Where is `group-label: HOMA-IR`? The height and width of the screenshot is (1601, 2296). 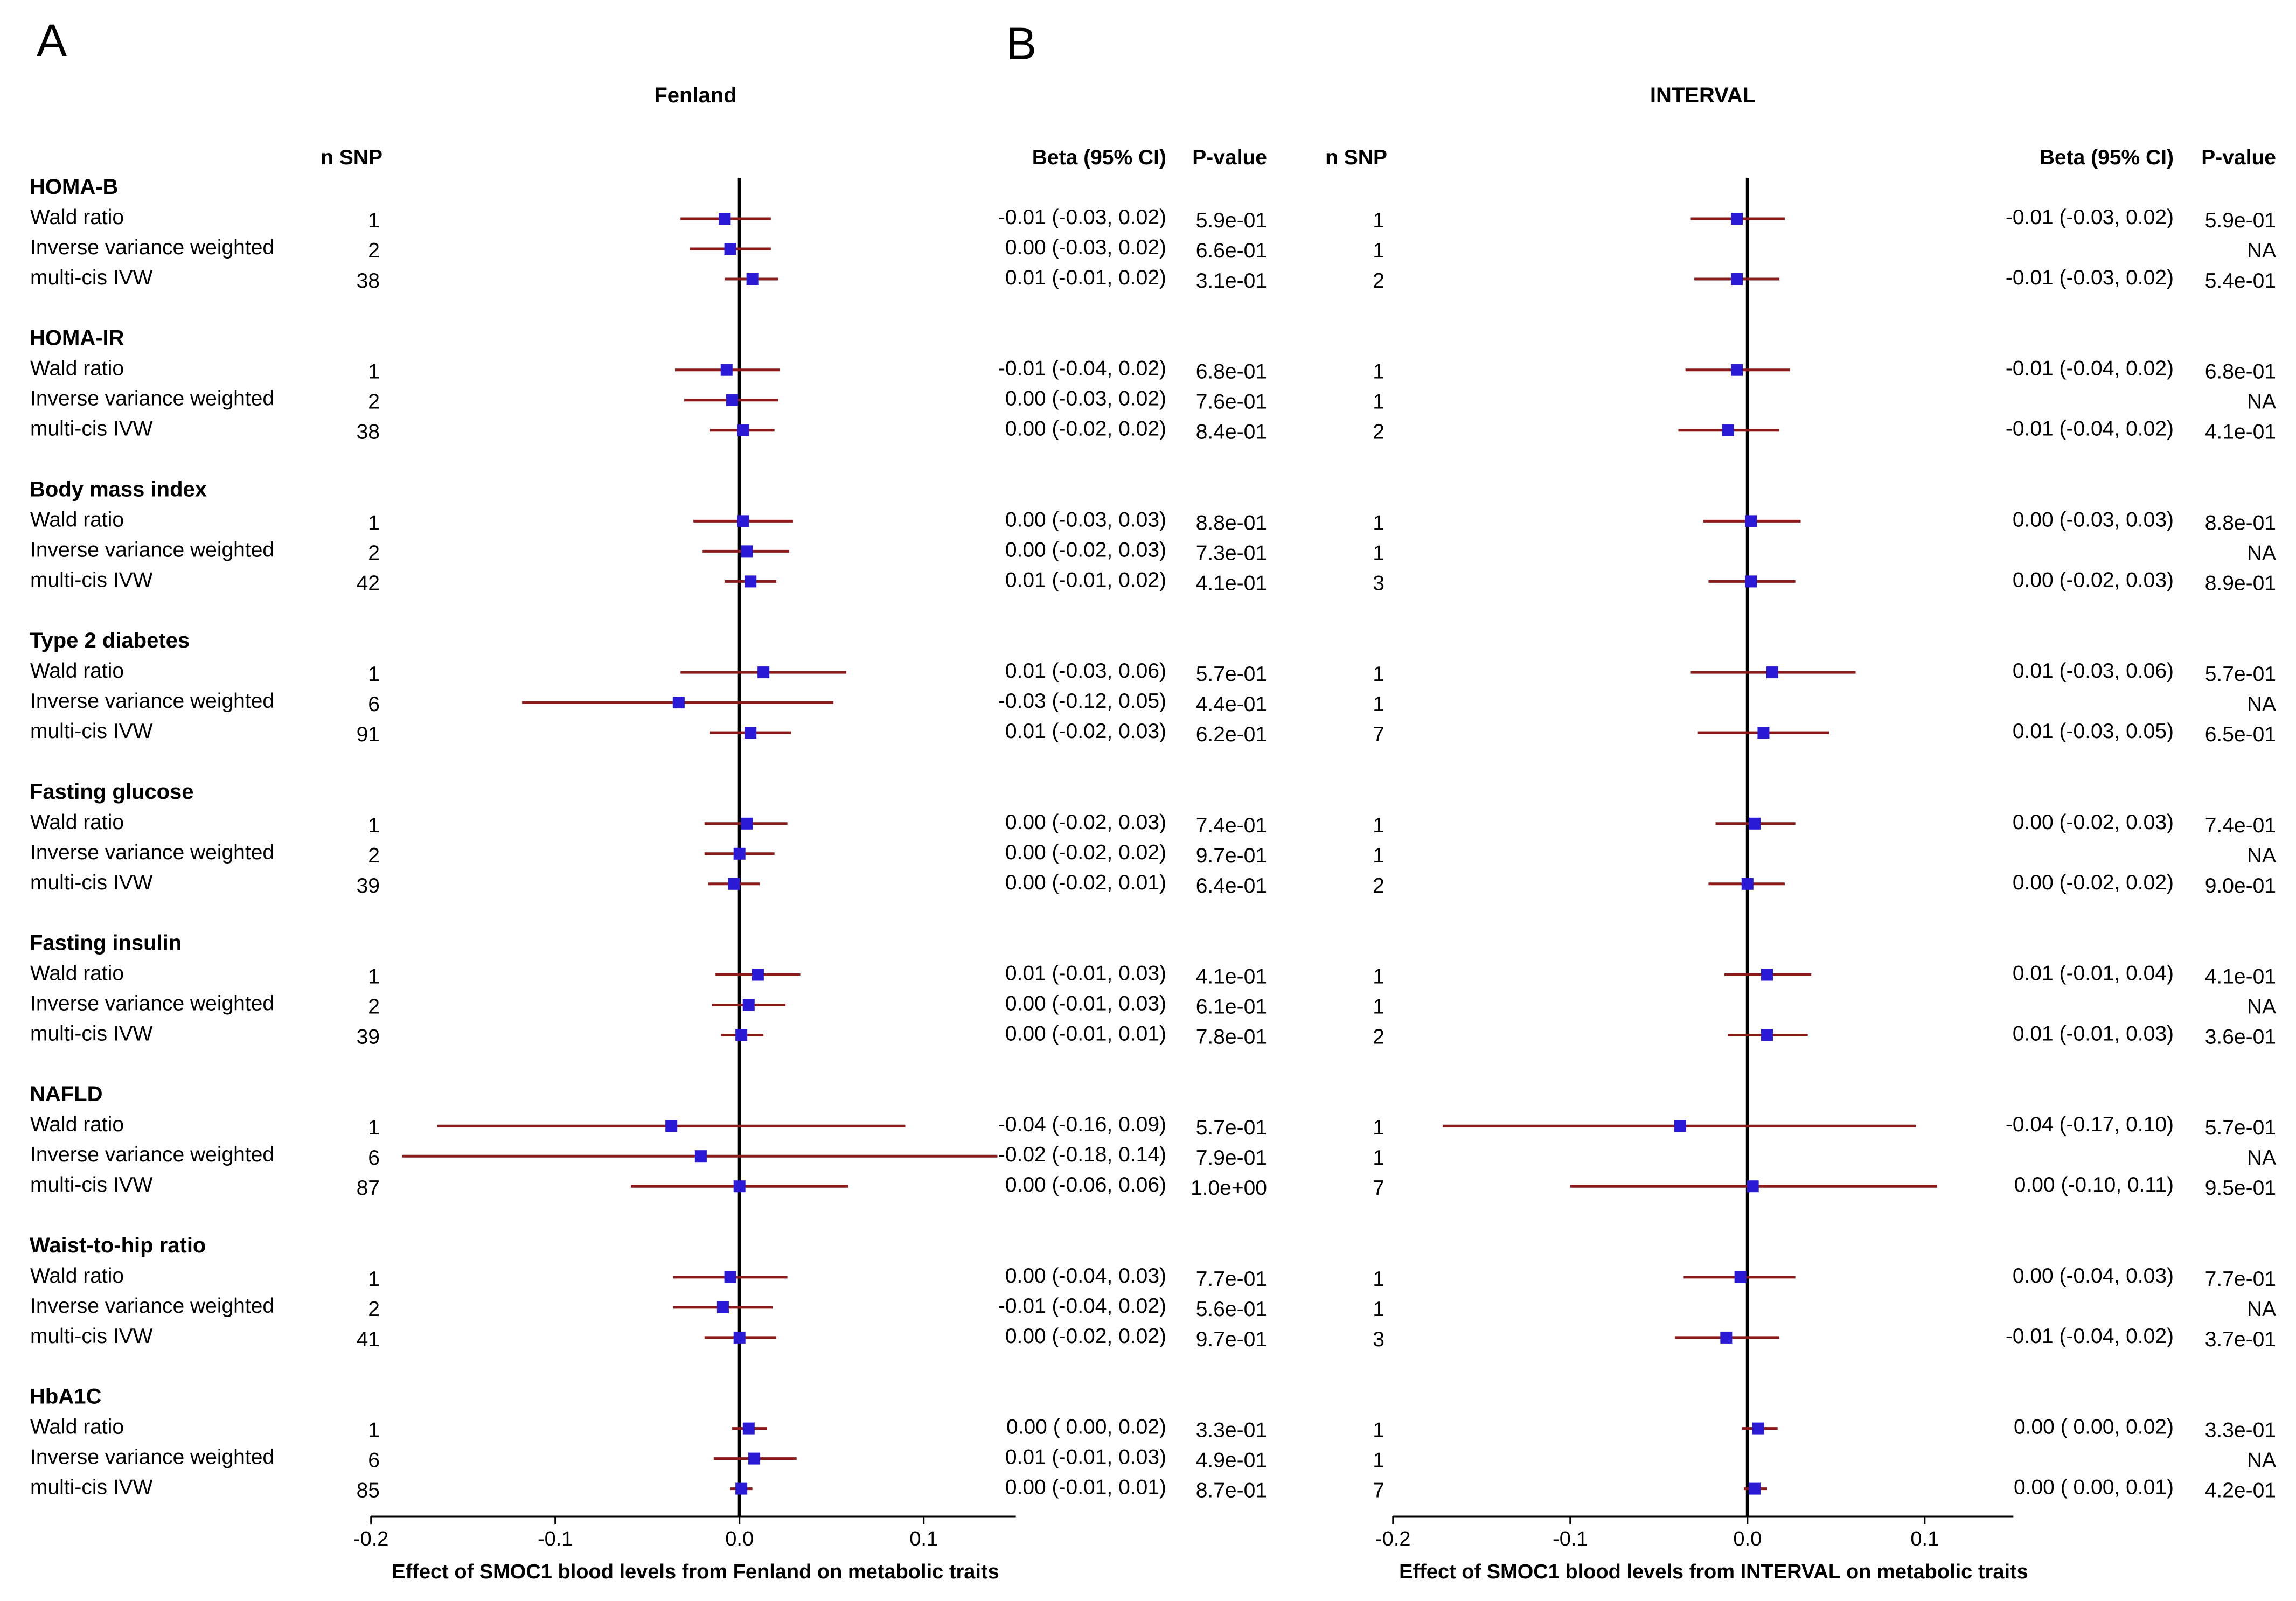 group-label: HOMA-IR is located at coordinates (77, 338).